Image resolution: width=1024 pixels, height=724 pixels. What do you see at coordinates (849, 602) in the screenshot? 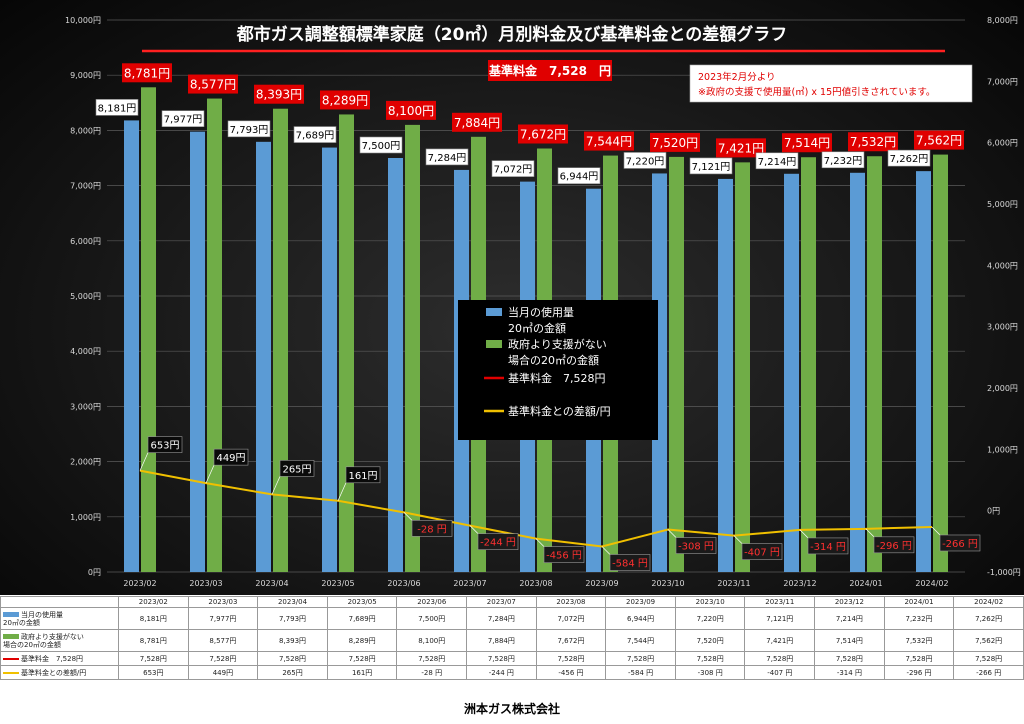
I see `table-header-cell: 2023/12` at bounding box center [849, 602].